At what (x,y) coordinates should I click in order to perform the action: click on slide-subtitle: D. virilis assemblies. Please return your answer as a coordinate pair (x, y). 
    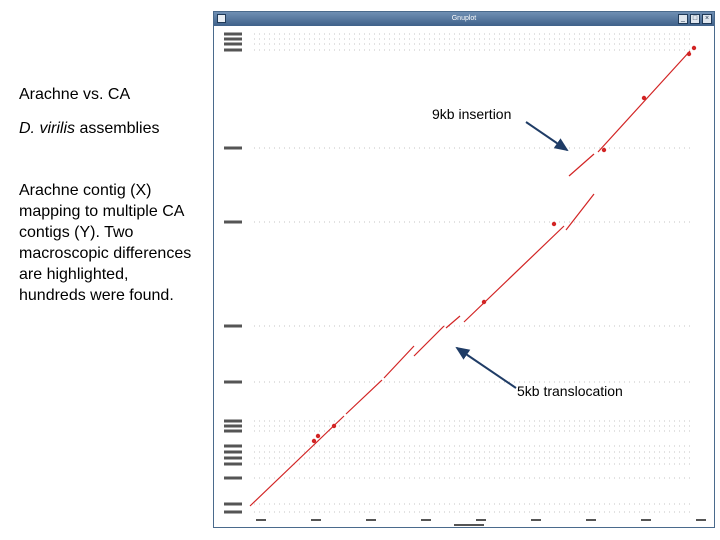
    Looking at the image, I should click on (89, 128).